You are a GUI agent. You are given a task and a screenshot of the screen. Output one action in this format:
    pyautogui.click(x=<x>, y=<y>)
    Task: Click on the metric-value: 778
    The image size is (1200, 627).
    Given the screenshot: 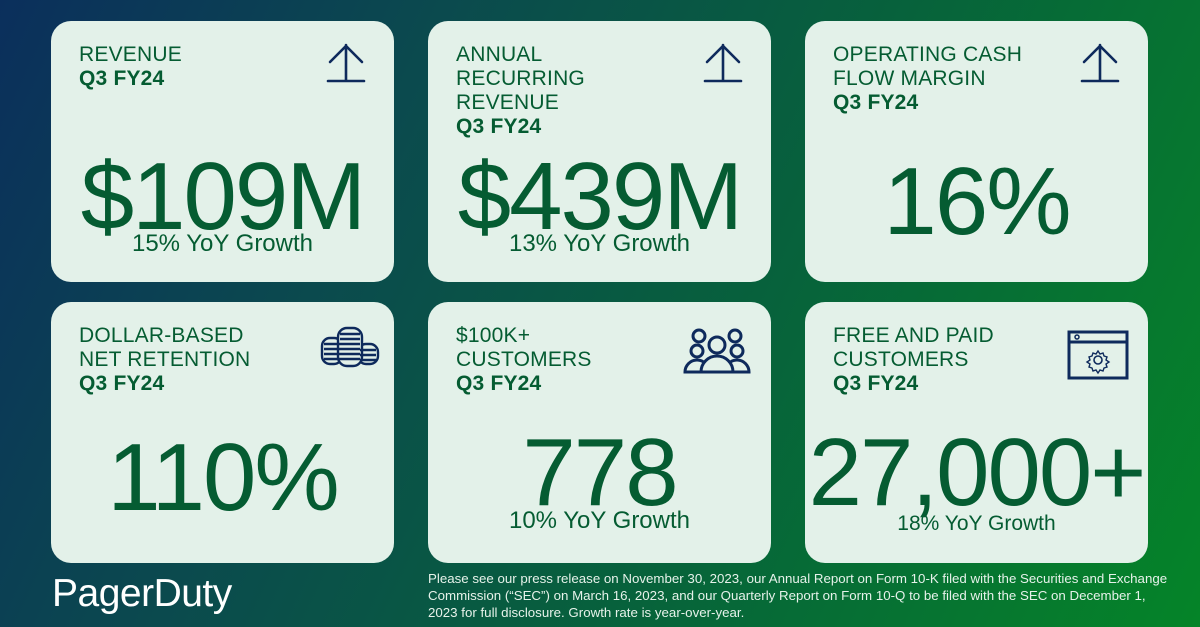 What is the action you would take?
    pyautogui.click(x=600, y=472)
    